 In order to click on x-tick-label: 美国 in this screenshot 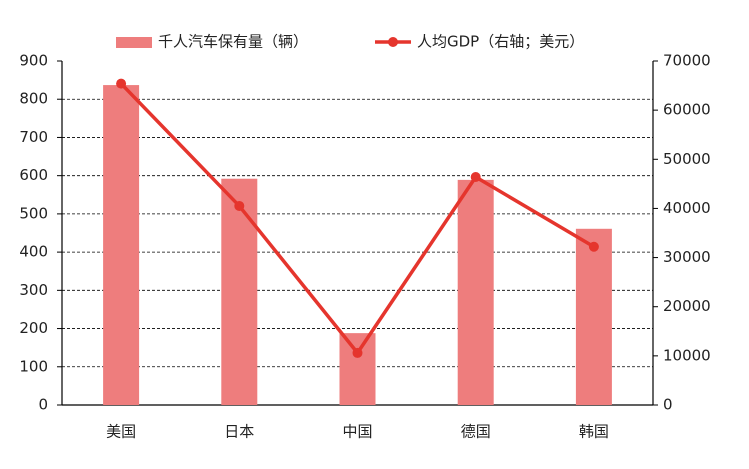, I will do `click(121, 432)`.